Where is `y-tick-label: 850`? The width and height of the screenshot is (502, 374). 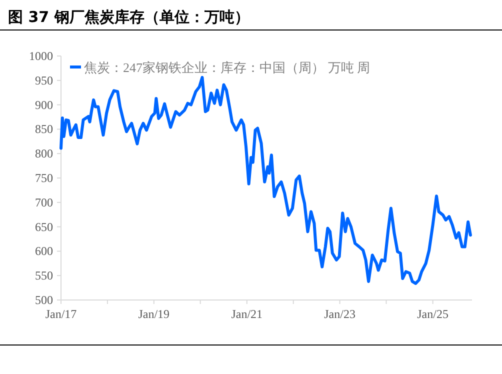 y-tick-label: 850 is located at coordinates (44, 129).